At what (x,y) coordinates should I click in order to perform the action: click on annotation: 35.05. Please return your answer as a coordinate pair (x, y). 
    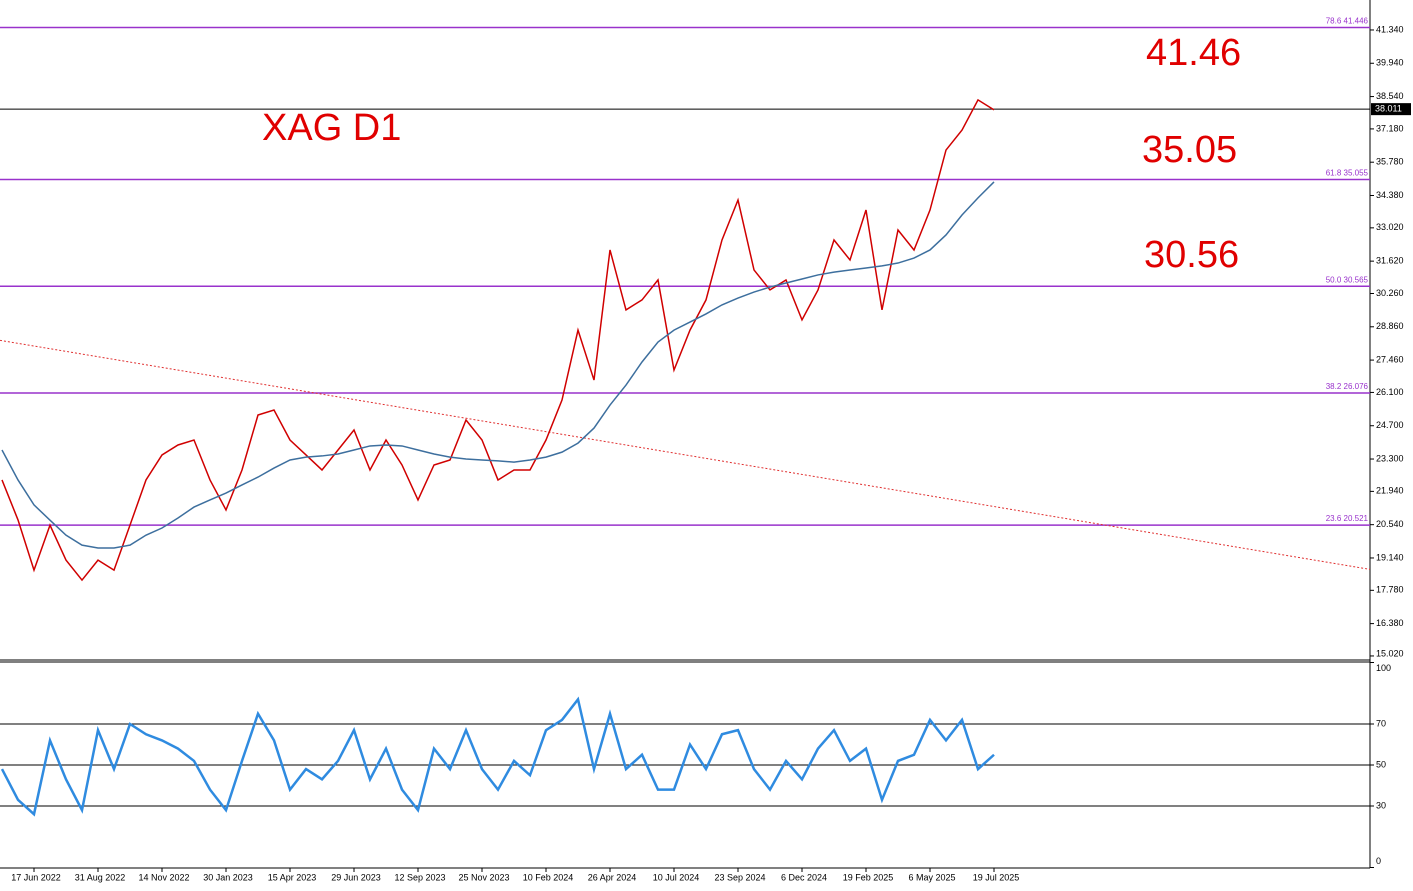
    Looking at the image, I should click on (1189, 150).